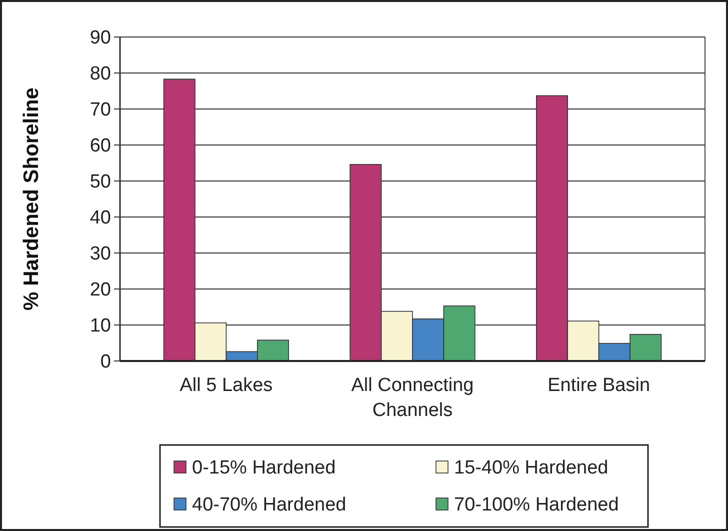 This screenshot has width=728, height=531. Describe the element at coordinates (100, 254) in the screenshot. I see `y-tick-label: 30` at that location.